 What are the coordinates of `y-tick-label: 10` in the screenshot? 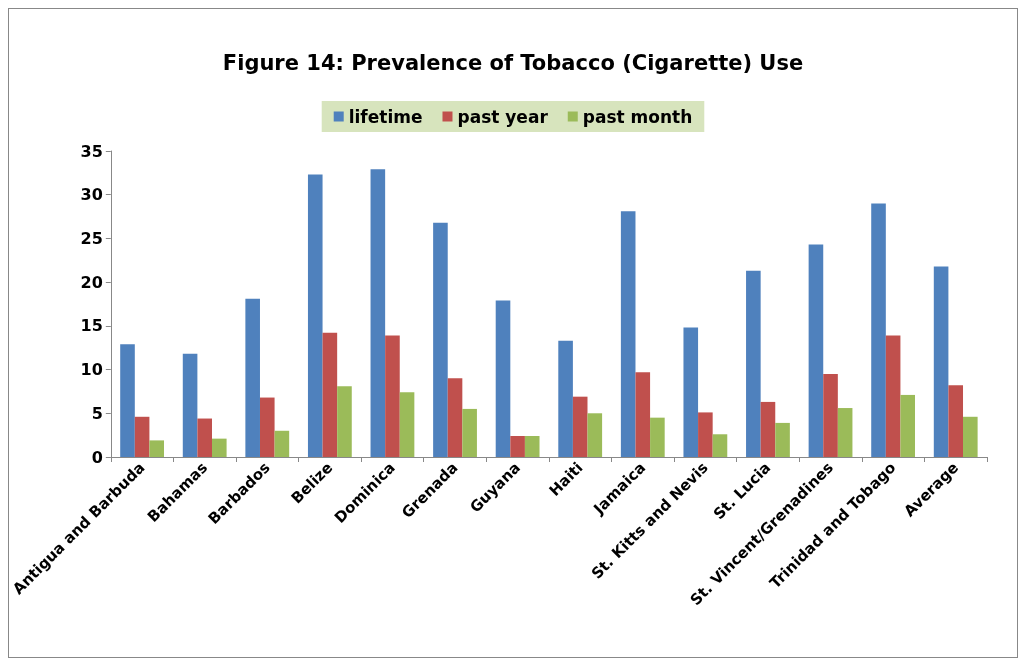 It's located at (91, 370).